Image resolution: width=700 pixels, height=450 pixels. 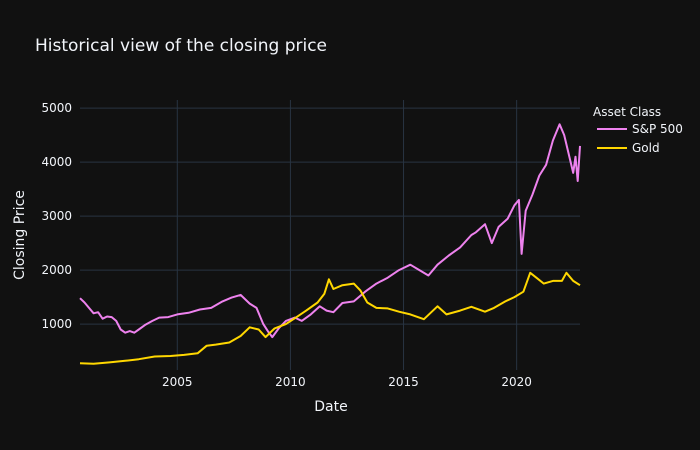 I want to click on series-line-gold, so click(x=330, y=318).